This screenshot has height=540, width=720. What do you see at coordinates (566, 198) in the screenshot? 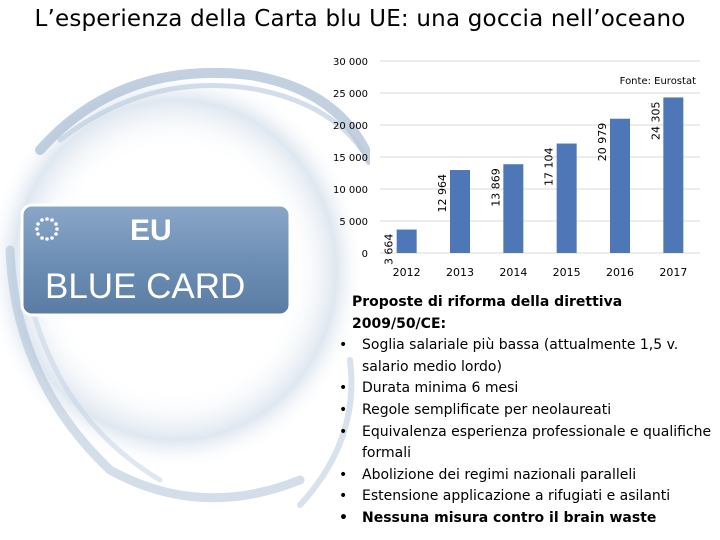
I see `bar-2015` at bounding box center [566, 198].